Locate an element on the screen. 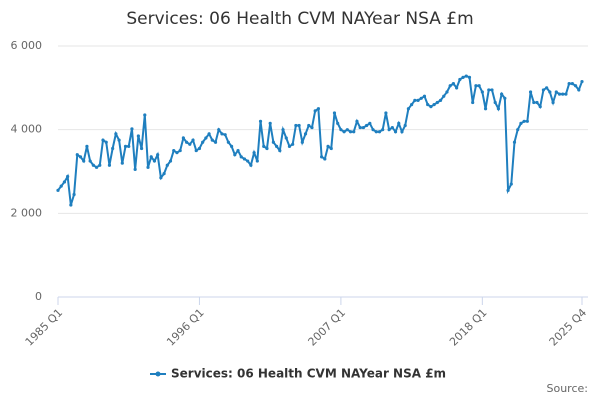 The width and height of the screenshot is (600, 400). legend-label: Services: 06 Health CVM NAYear NSA £m is located at coordinates (308, 374).